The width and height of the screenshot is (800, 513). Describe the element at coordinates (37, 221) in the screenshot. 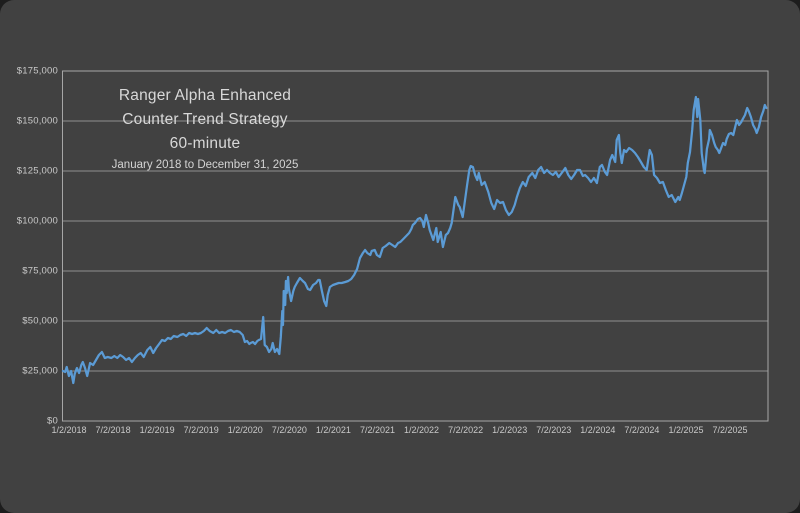

I see `y-tick-label: $100,000` at that location.